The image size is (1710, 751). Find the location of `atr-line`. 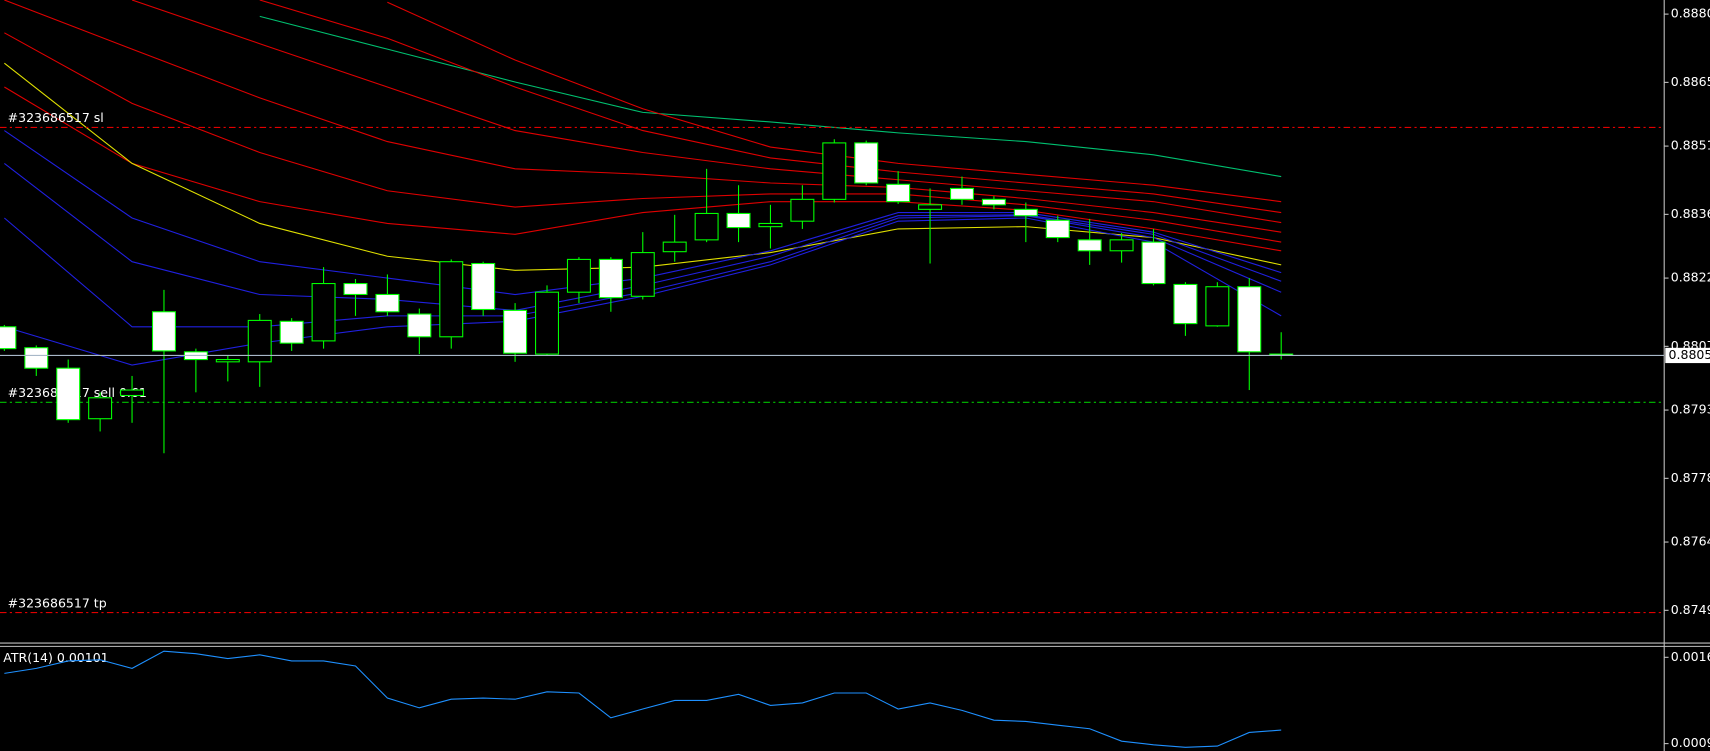

atr-line is located at coordinates (643, 699).